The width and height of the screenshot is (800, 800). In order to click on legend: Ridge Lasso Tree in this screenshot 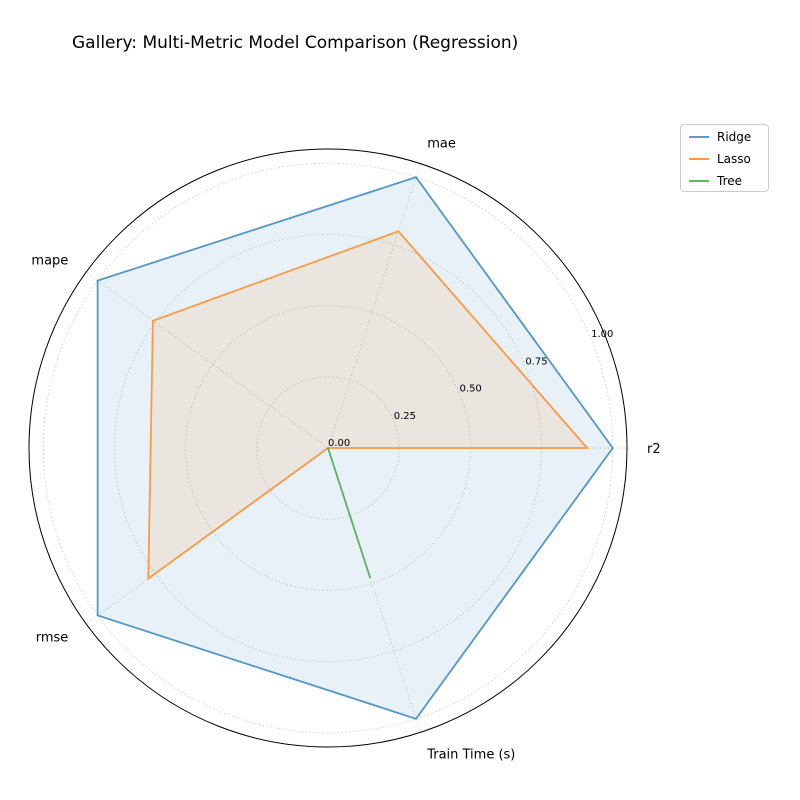, I will do `click(724, 158)`.